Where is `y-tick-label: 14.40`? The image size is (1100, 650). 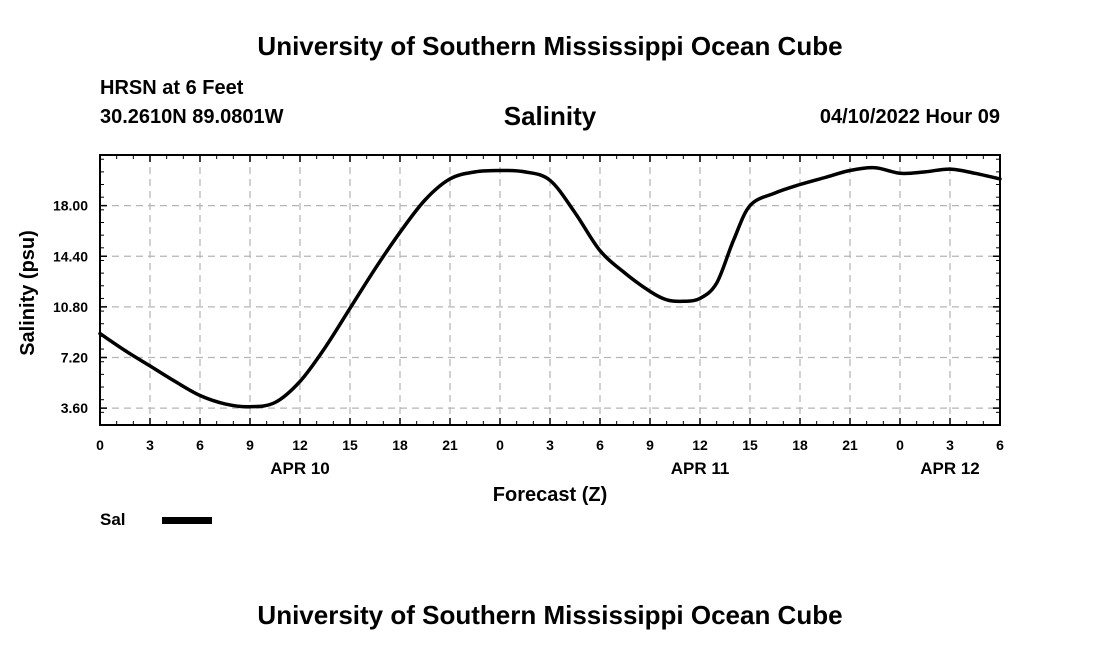
y-tick-label: 14.40 is located at coordinates (70, 256).